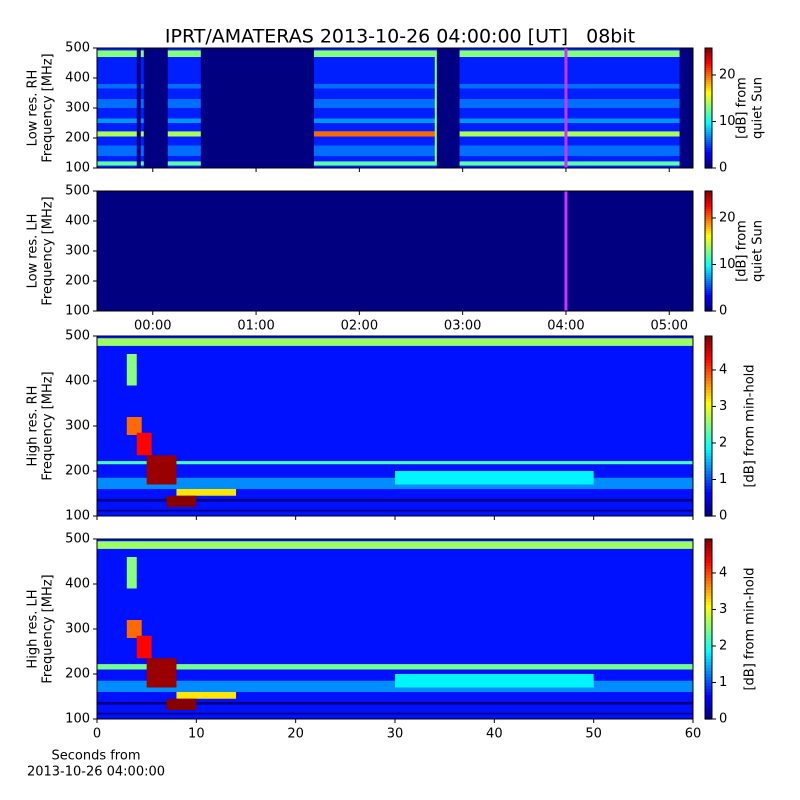  Describe the element at coordinates (33, 251) in the screenshot. I see `y-axis-label: Low res. LH` at that location.